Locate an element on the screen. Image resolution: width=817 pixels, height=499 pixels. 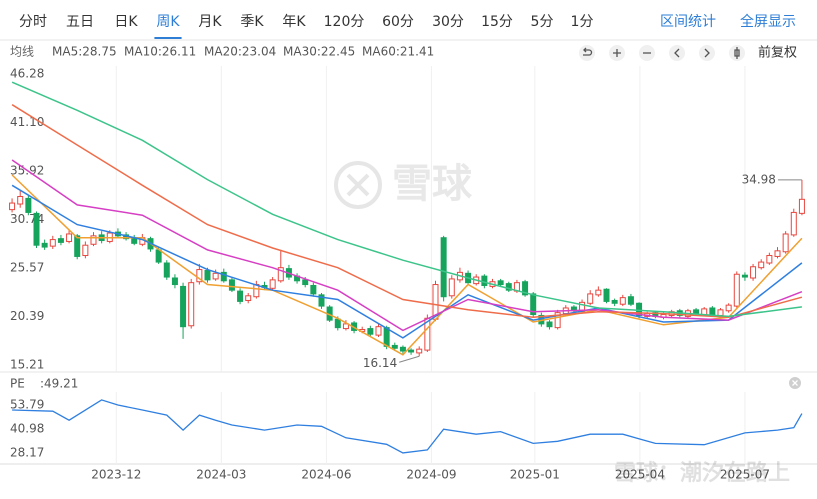
icon-prev-glyph is located at coordinates (677, 53).